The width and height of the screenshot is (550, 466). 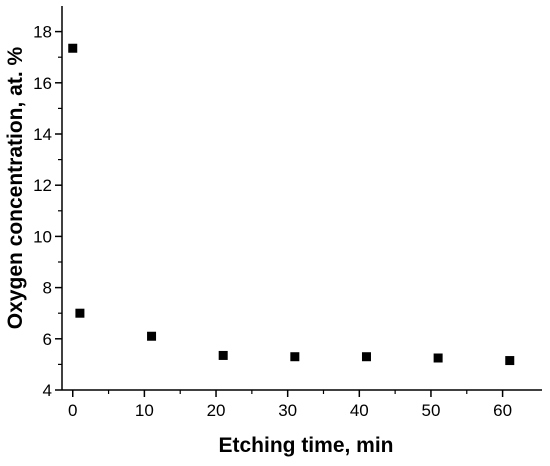 I want to click on y-ticks: 4 6 8 10 12 14 16 18, so click(x=47, y=211).